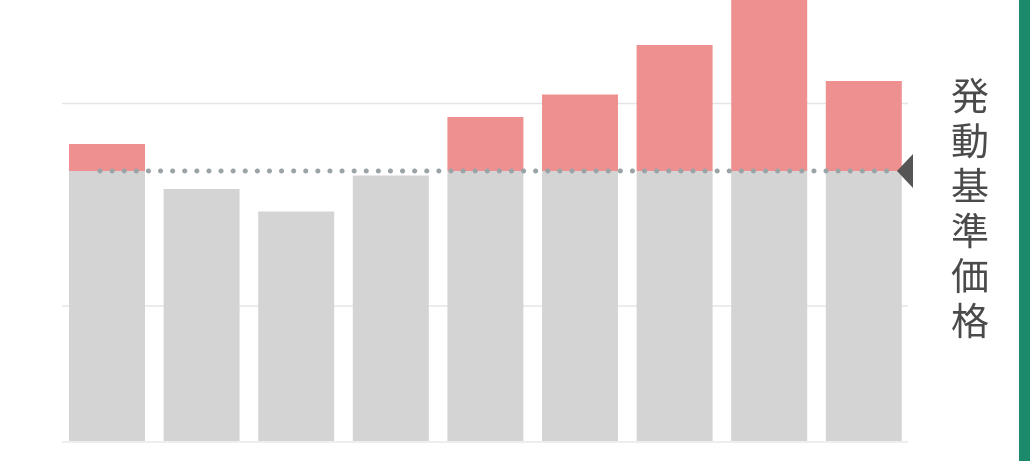 This screenshot has height=461, width=1030. I want to click on threshold-label-char-1: 発, so click(969, 97).